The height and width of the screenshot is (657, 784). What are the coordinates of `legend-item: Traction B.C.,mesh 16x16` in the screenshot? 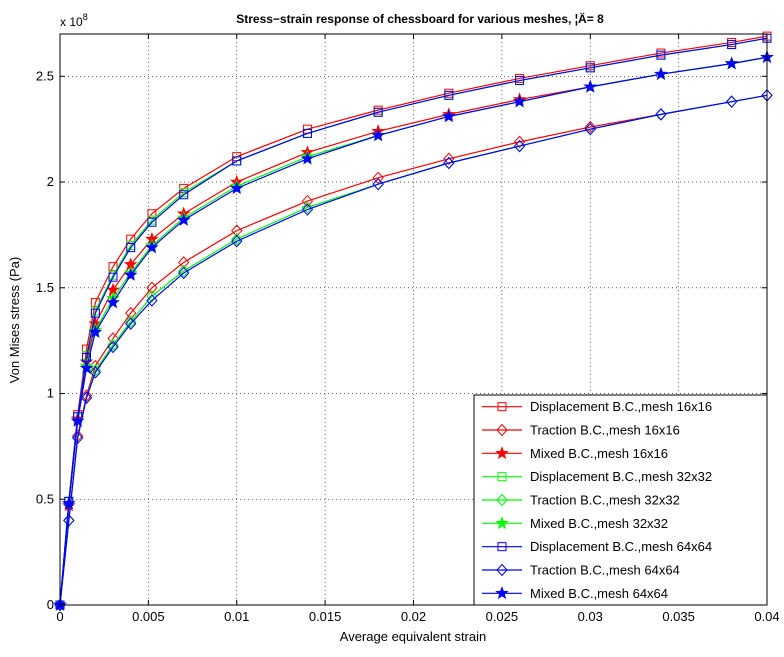 It's located at (581, 430).